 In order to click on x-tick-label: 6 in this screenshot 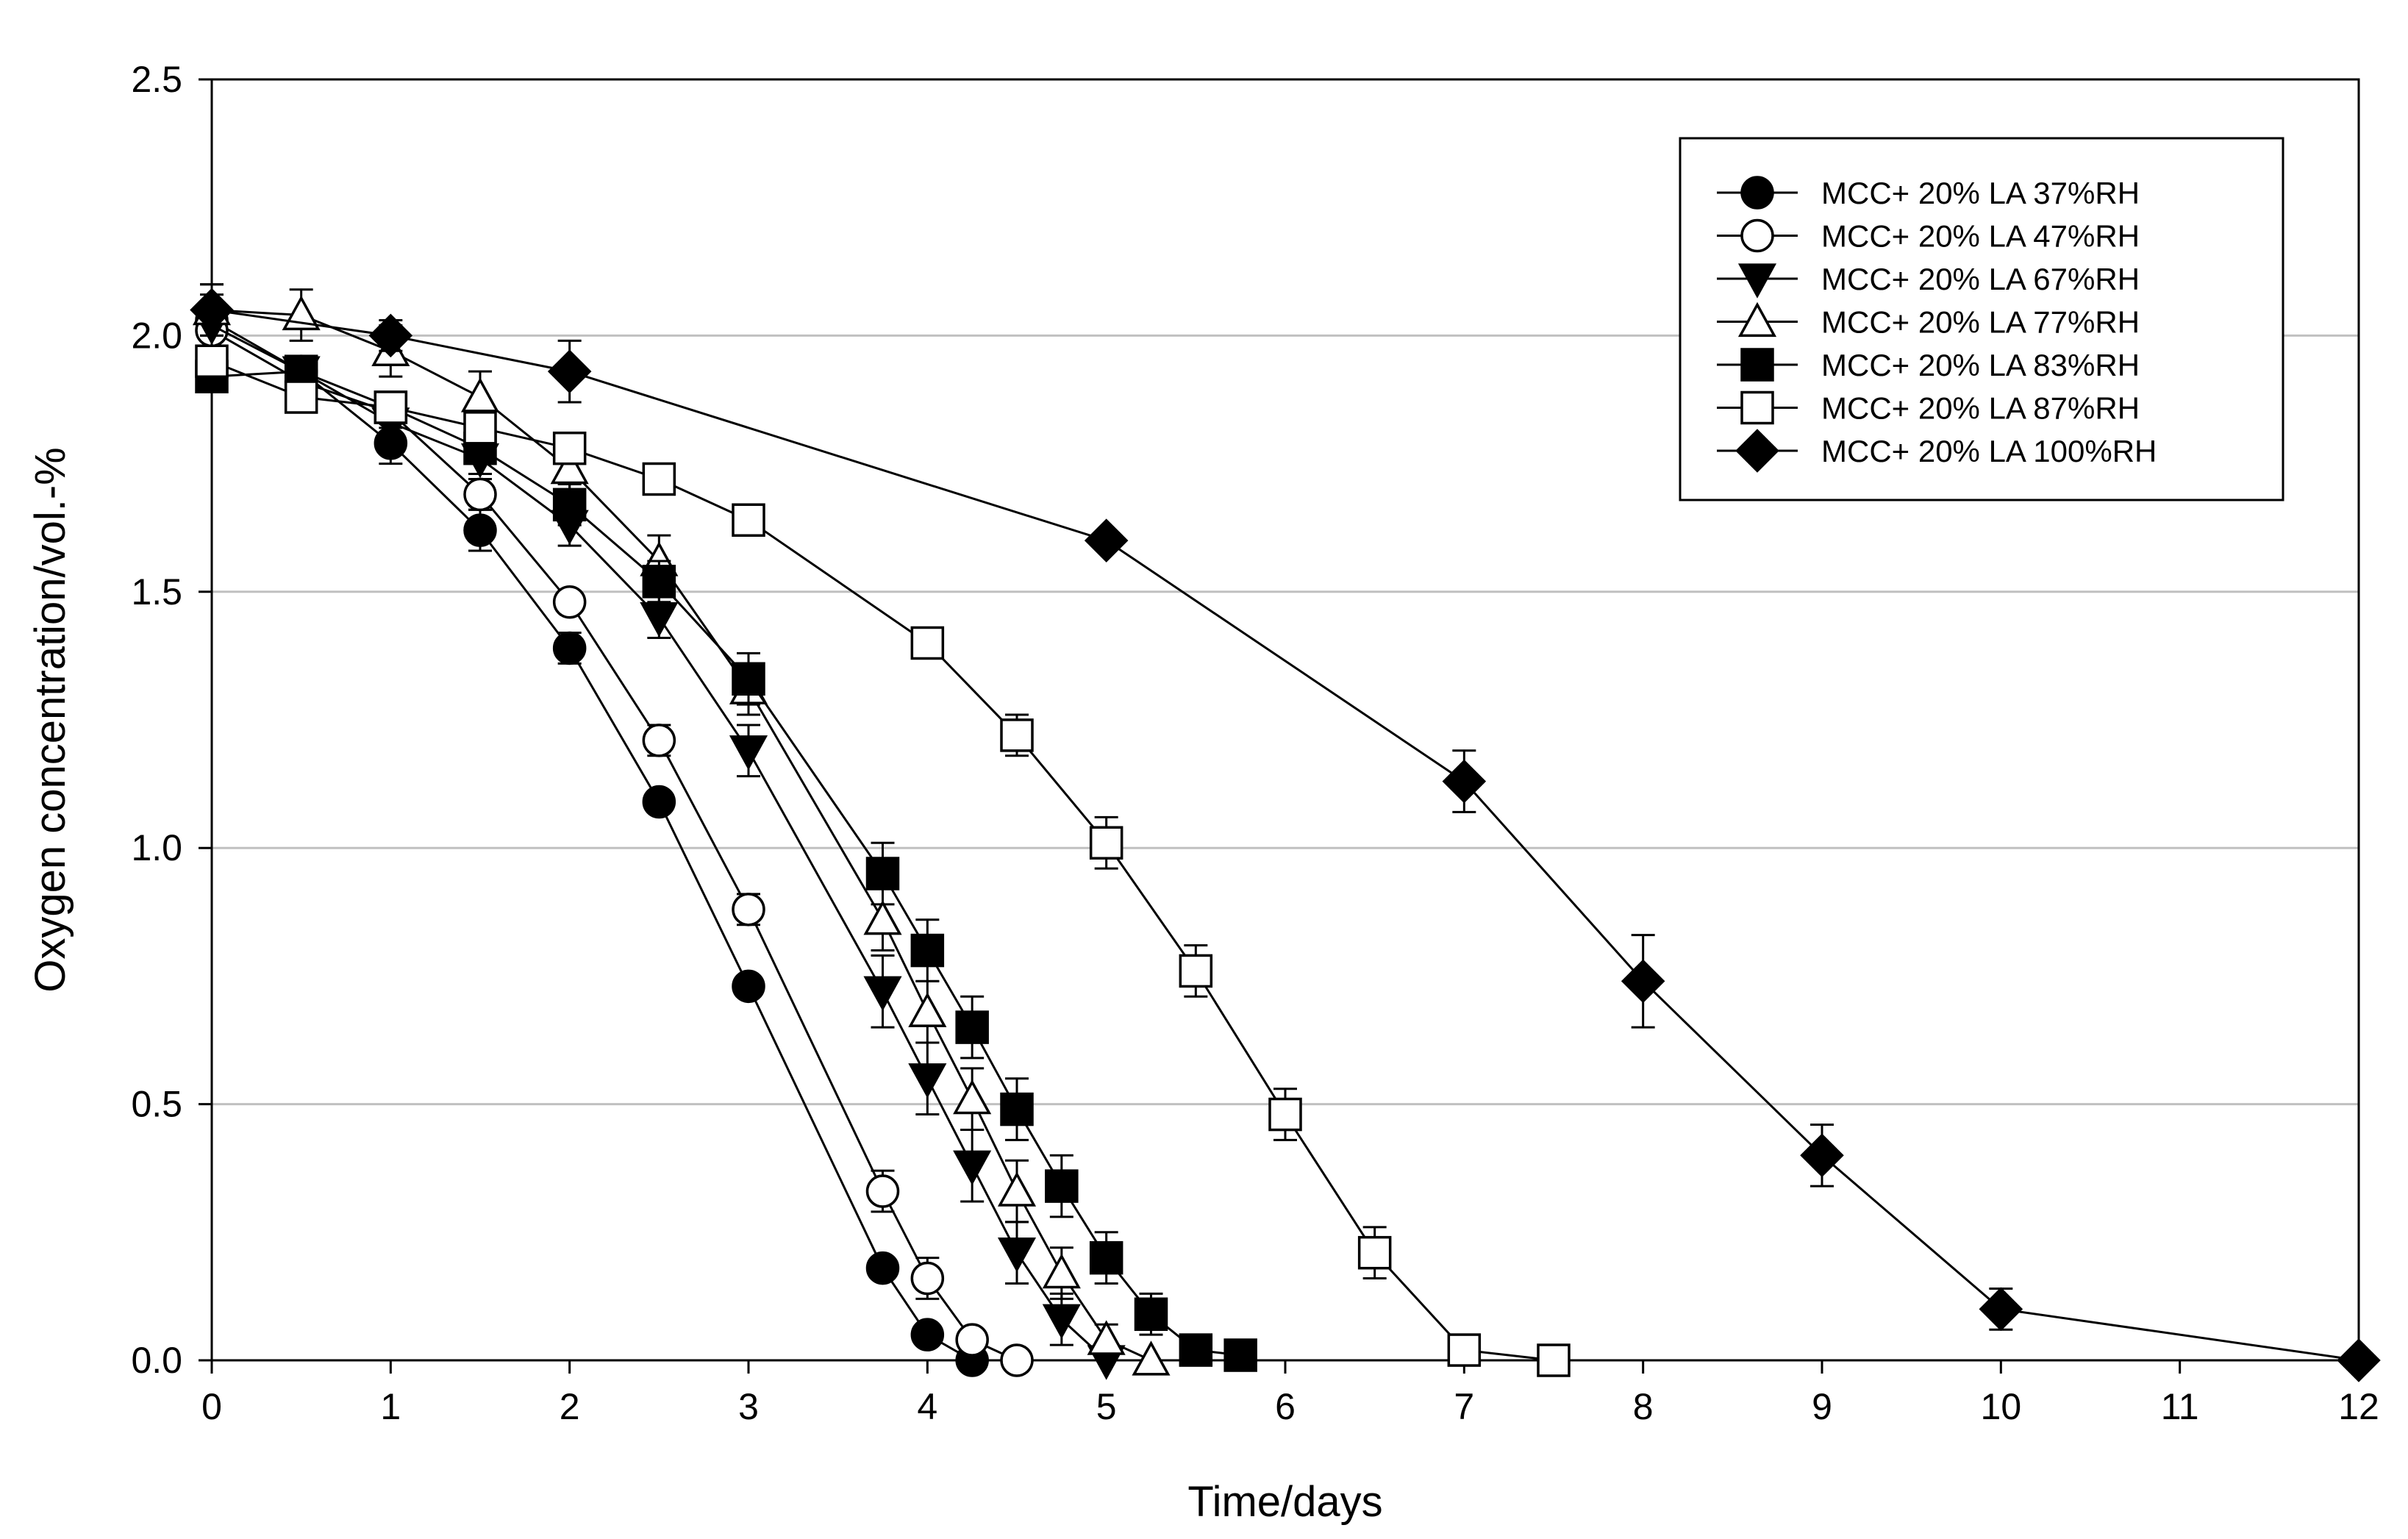, I will do `click(1285, 1406)`.